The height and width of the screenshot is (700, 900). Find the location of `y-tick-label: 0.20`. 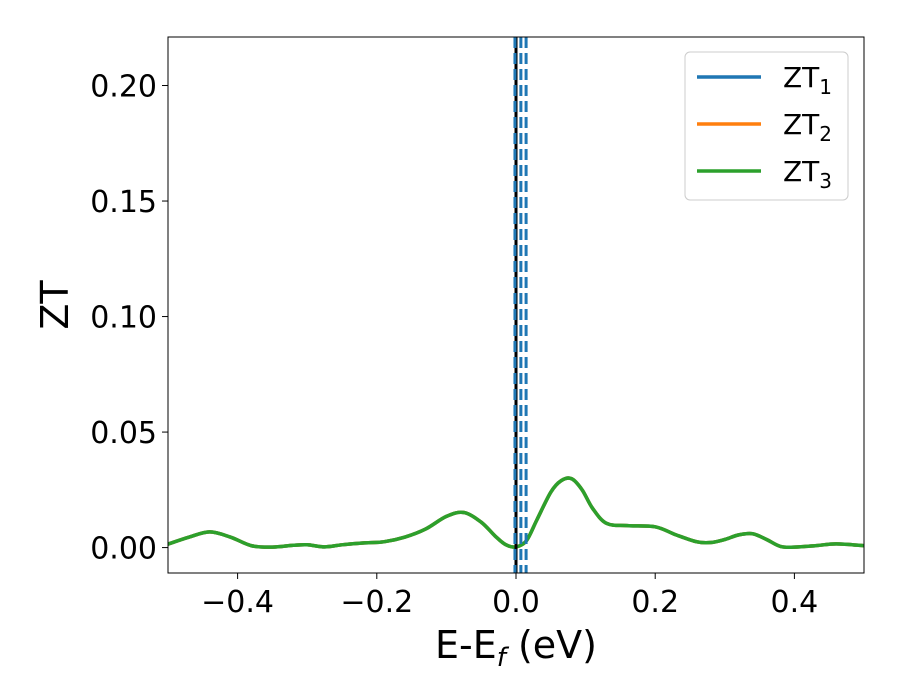

y-tick-label: 0.20 is located at coordinates (123, 87).